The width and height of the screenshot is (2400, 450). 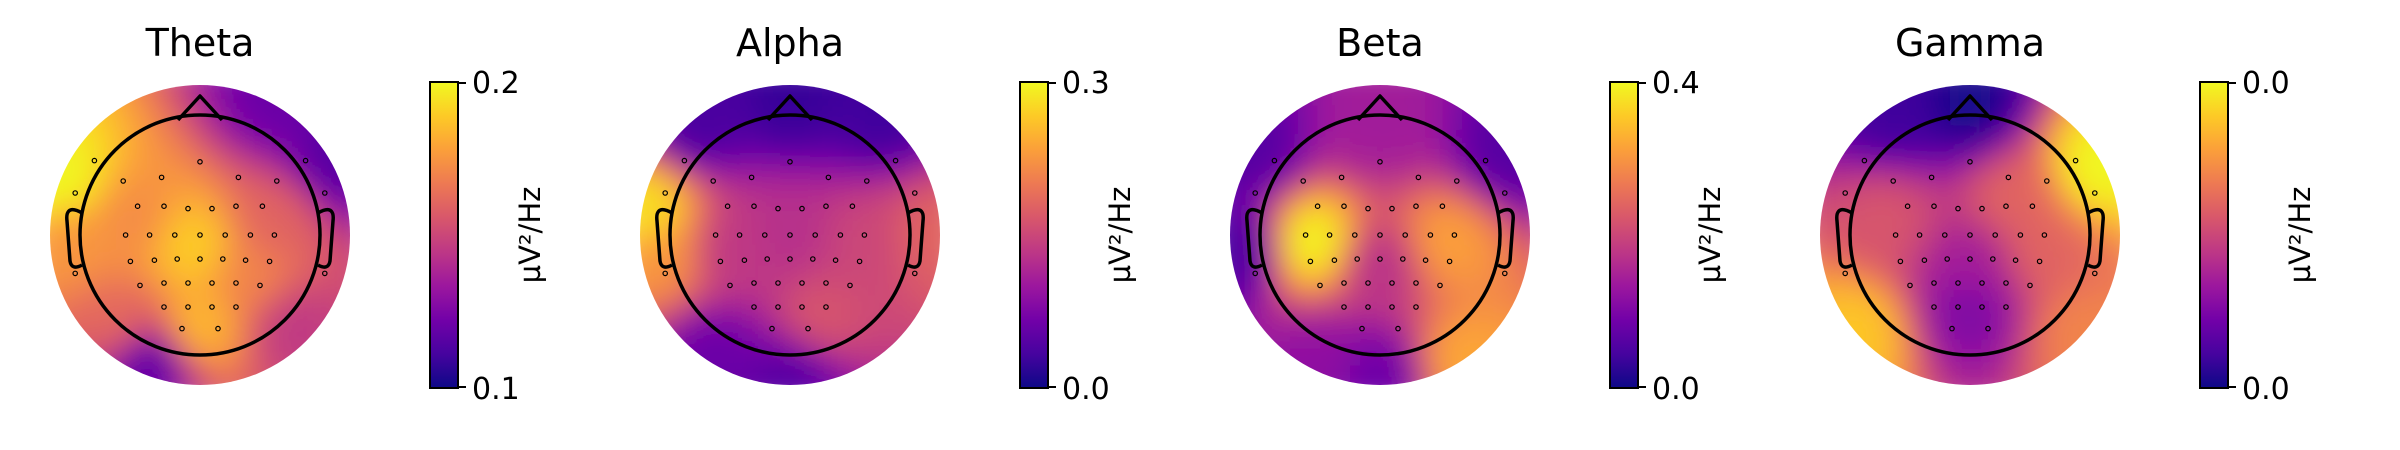 What do you see at coordinates (1380, 43) in the screenshot?
I see `panel-title: Beta` at bounding box center [1380, 43].